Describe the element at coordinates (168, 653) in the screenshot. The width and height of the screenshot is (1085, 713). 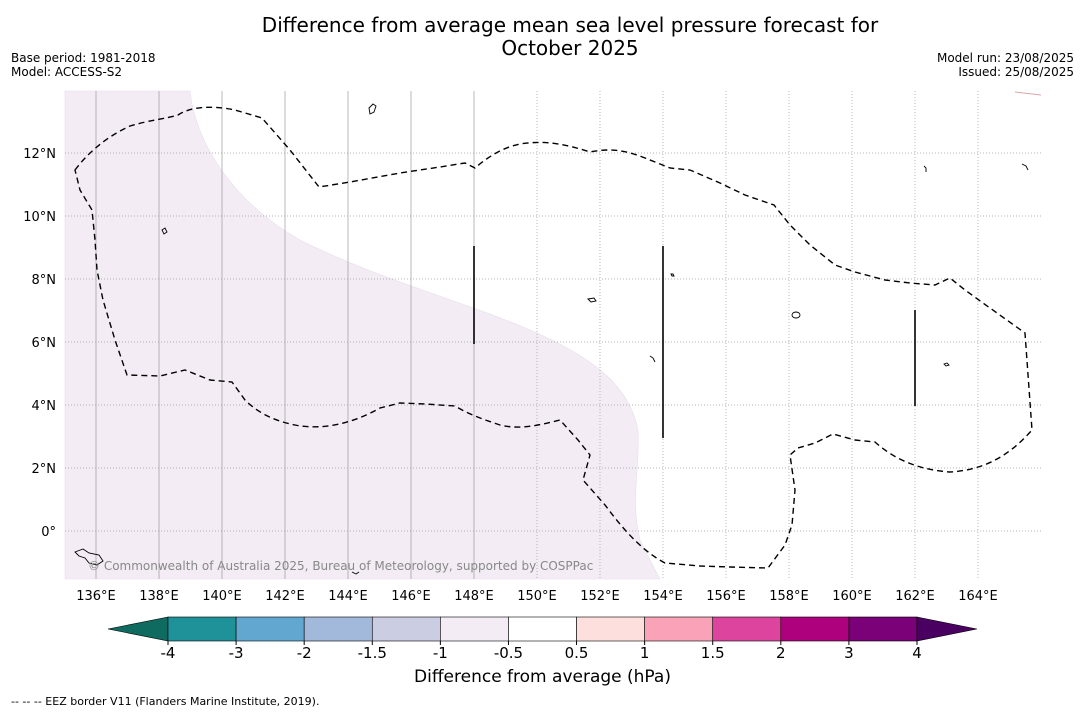
I see `colorbar-tick-label: -4` at that location.